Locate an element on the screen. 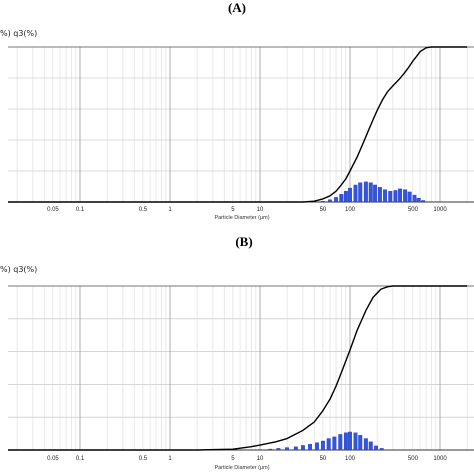 This screenshot has height=474, width=474. panel-a-xlabel: Particle Diameter (μm) is located at coordinates (241, 218).